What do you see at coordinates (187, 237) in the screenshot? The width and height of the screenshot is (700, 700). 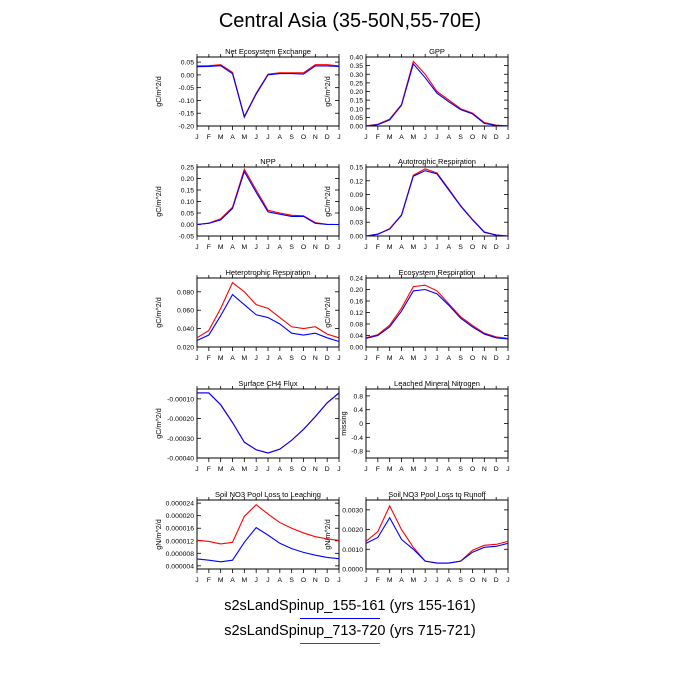 I see `y-tick-label: -0.05` at bounding box center [187, 237].